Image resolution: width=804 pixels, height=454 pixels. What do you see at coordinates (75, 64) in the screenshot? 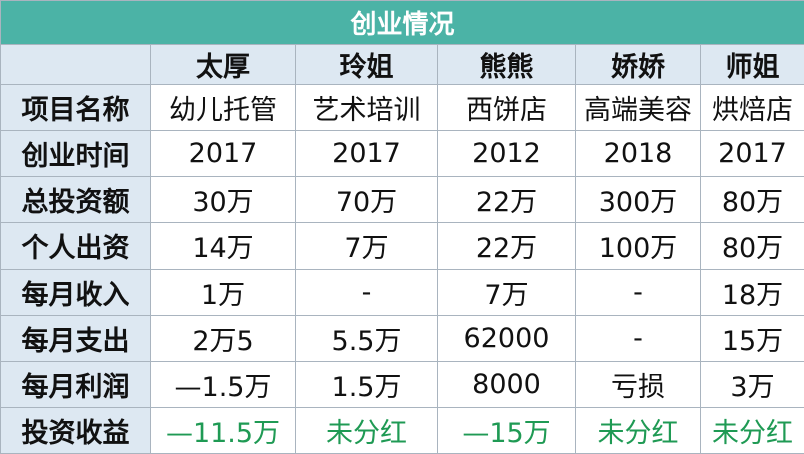
I see `corner-cell` at bounding box center [75, 64].